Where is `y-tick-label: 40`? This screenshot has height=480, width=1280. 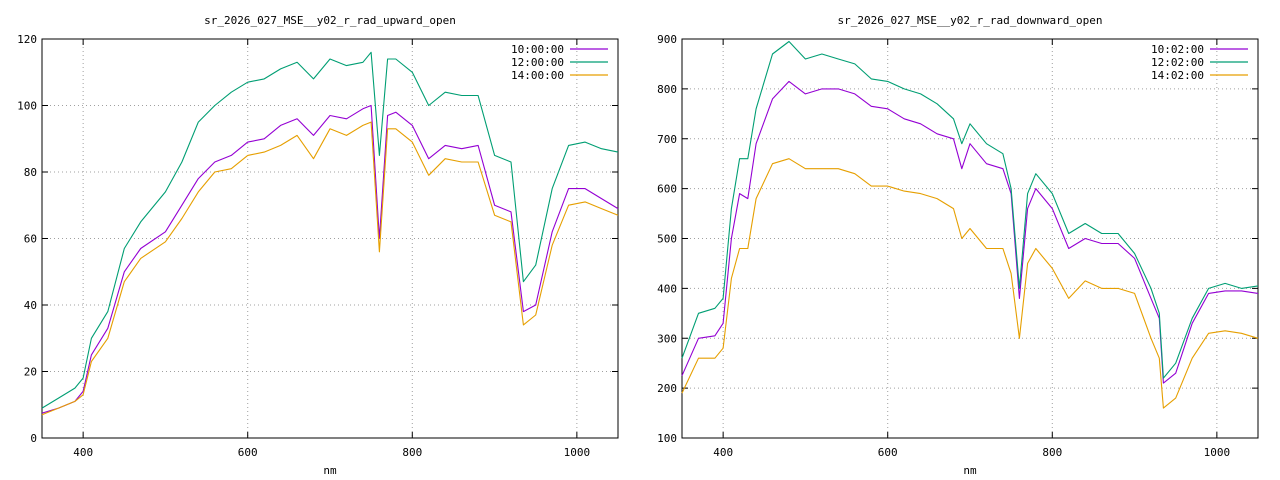
y-tick-label: 40 is located at coordinates (30, 305).